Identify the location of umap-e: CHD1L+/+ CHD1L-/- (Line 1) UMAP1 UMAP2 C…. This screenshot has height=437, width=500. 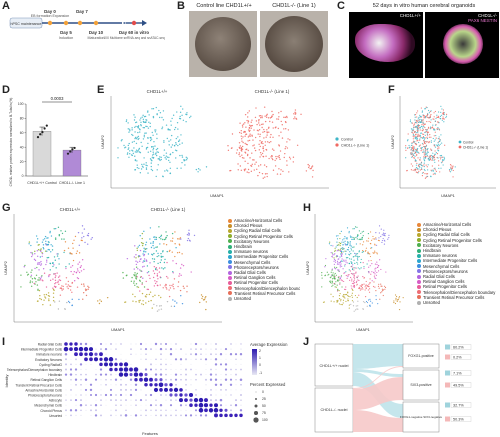
(234, 143).